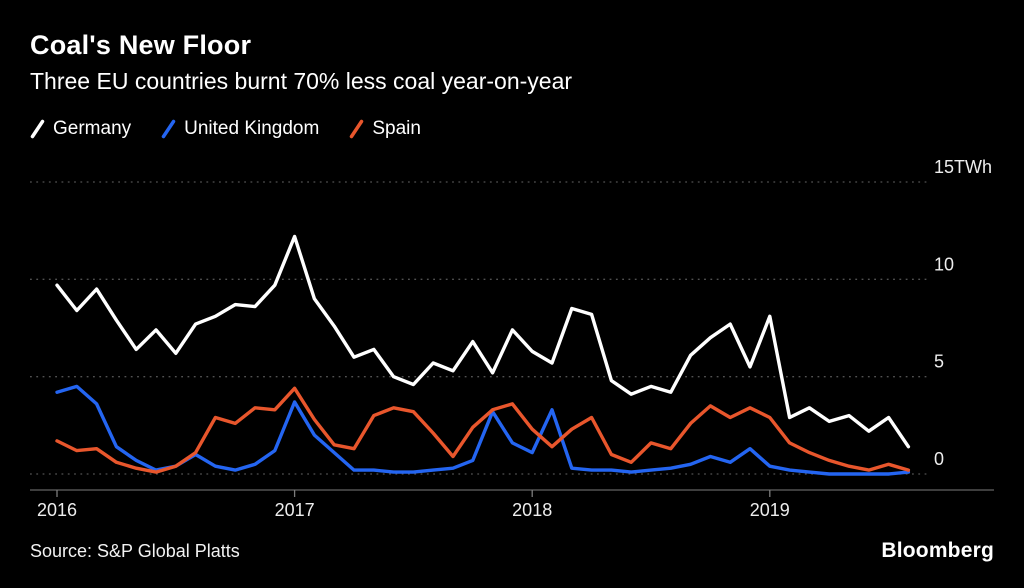 The image size is (1024, 588). I want to click on chart-title: Coal's New Floor, so click(141, 45).